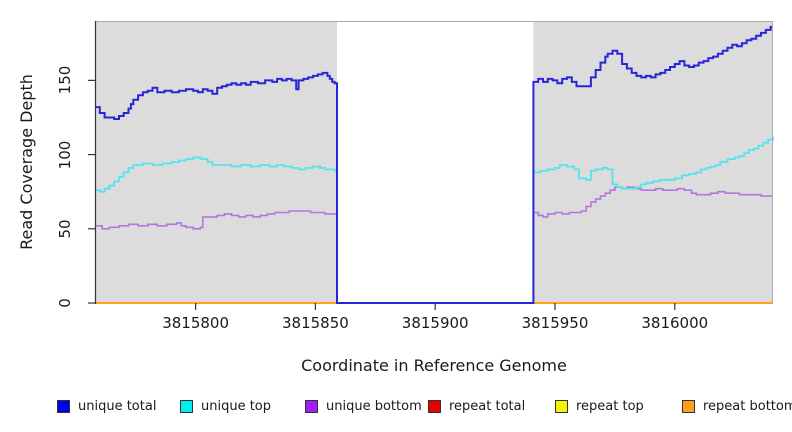 Image resolution: width=792 pixels, height=432 pixels. I want to click on x-axis-title: Coordinate in Reference Genome, so click(434, 365).